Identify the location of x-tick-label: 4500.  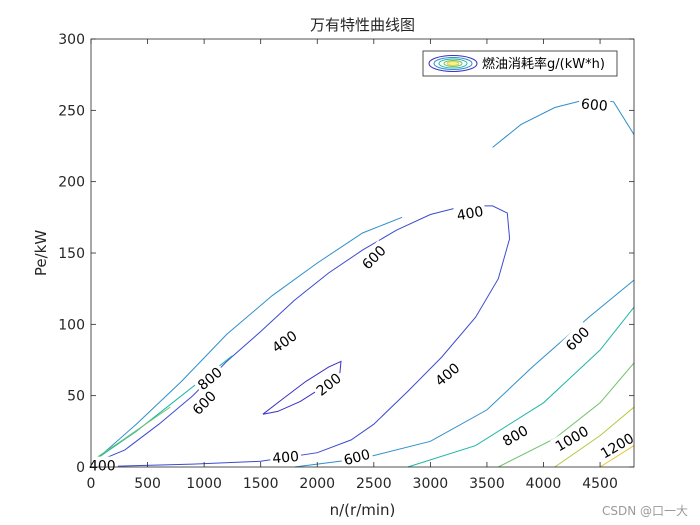
(600, 484).